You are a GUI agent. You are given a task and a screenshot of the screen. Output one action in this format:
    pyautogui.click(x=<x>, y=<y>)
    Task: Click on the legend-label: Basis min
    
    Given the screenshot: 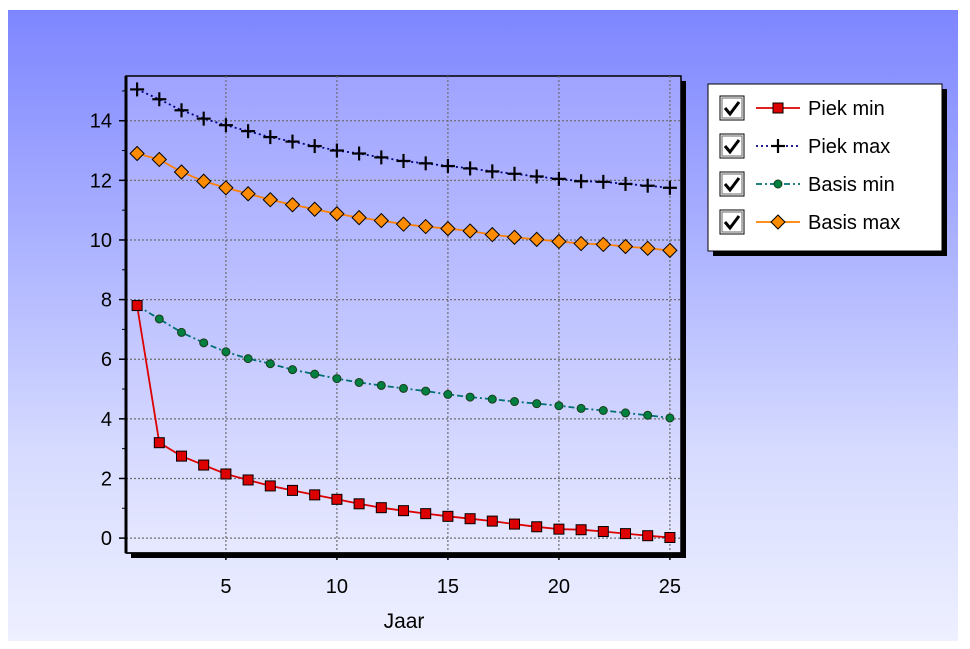 What is the action you would take?
    pyautogui.click(x=851, y=185)
    